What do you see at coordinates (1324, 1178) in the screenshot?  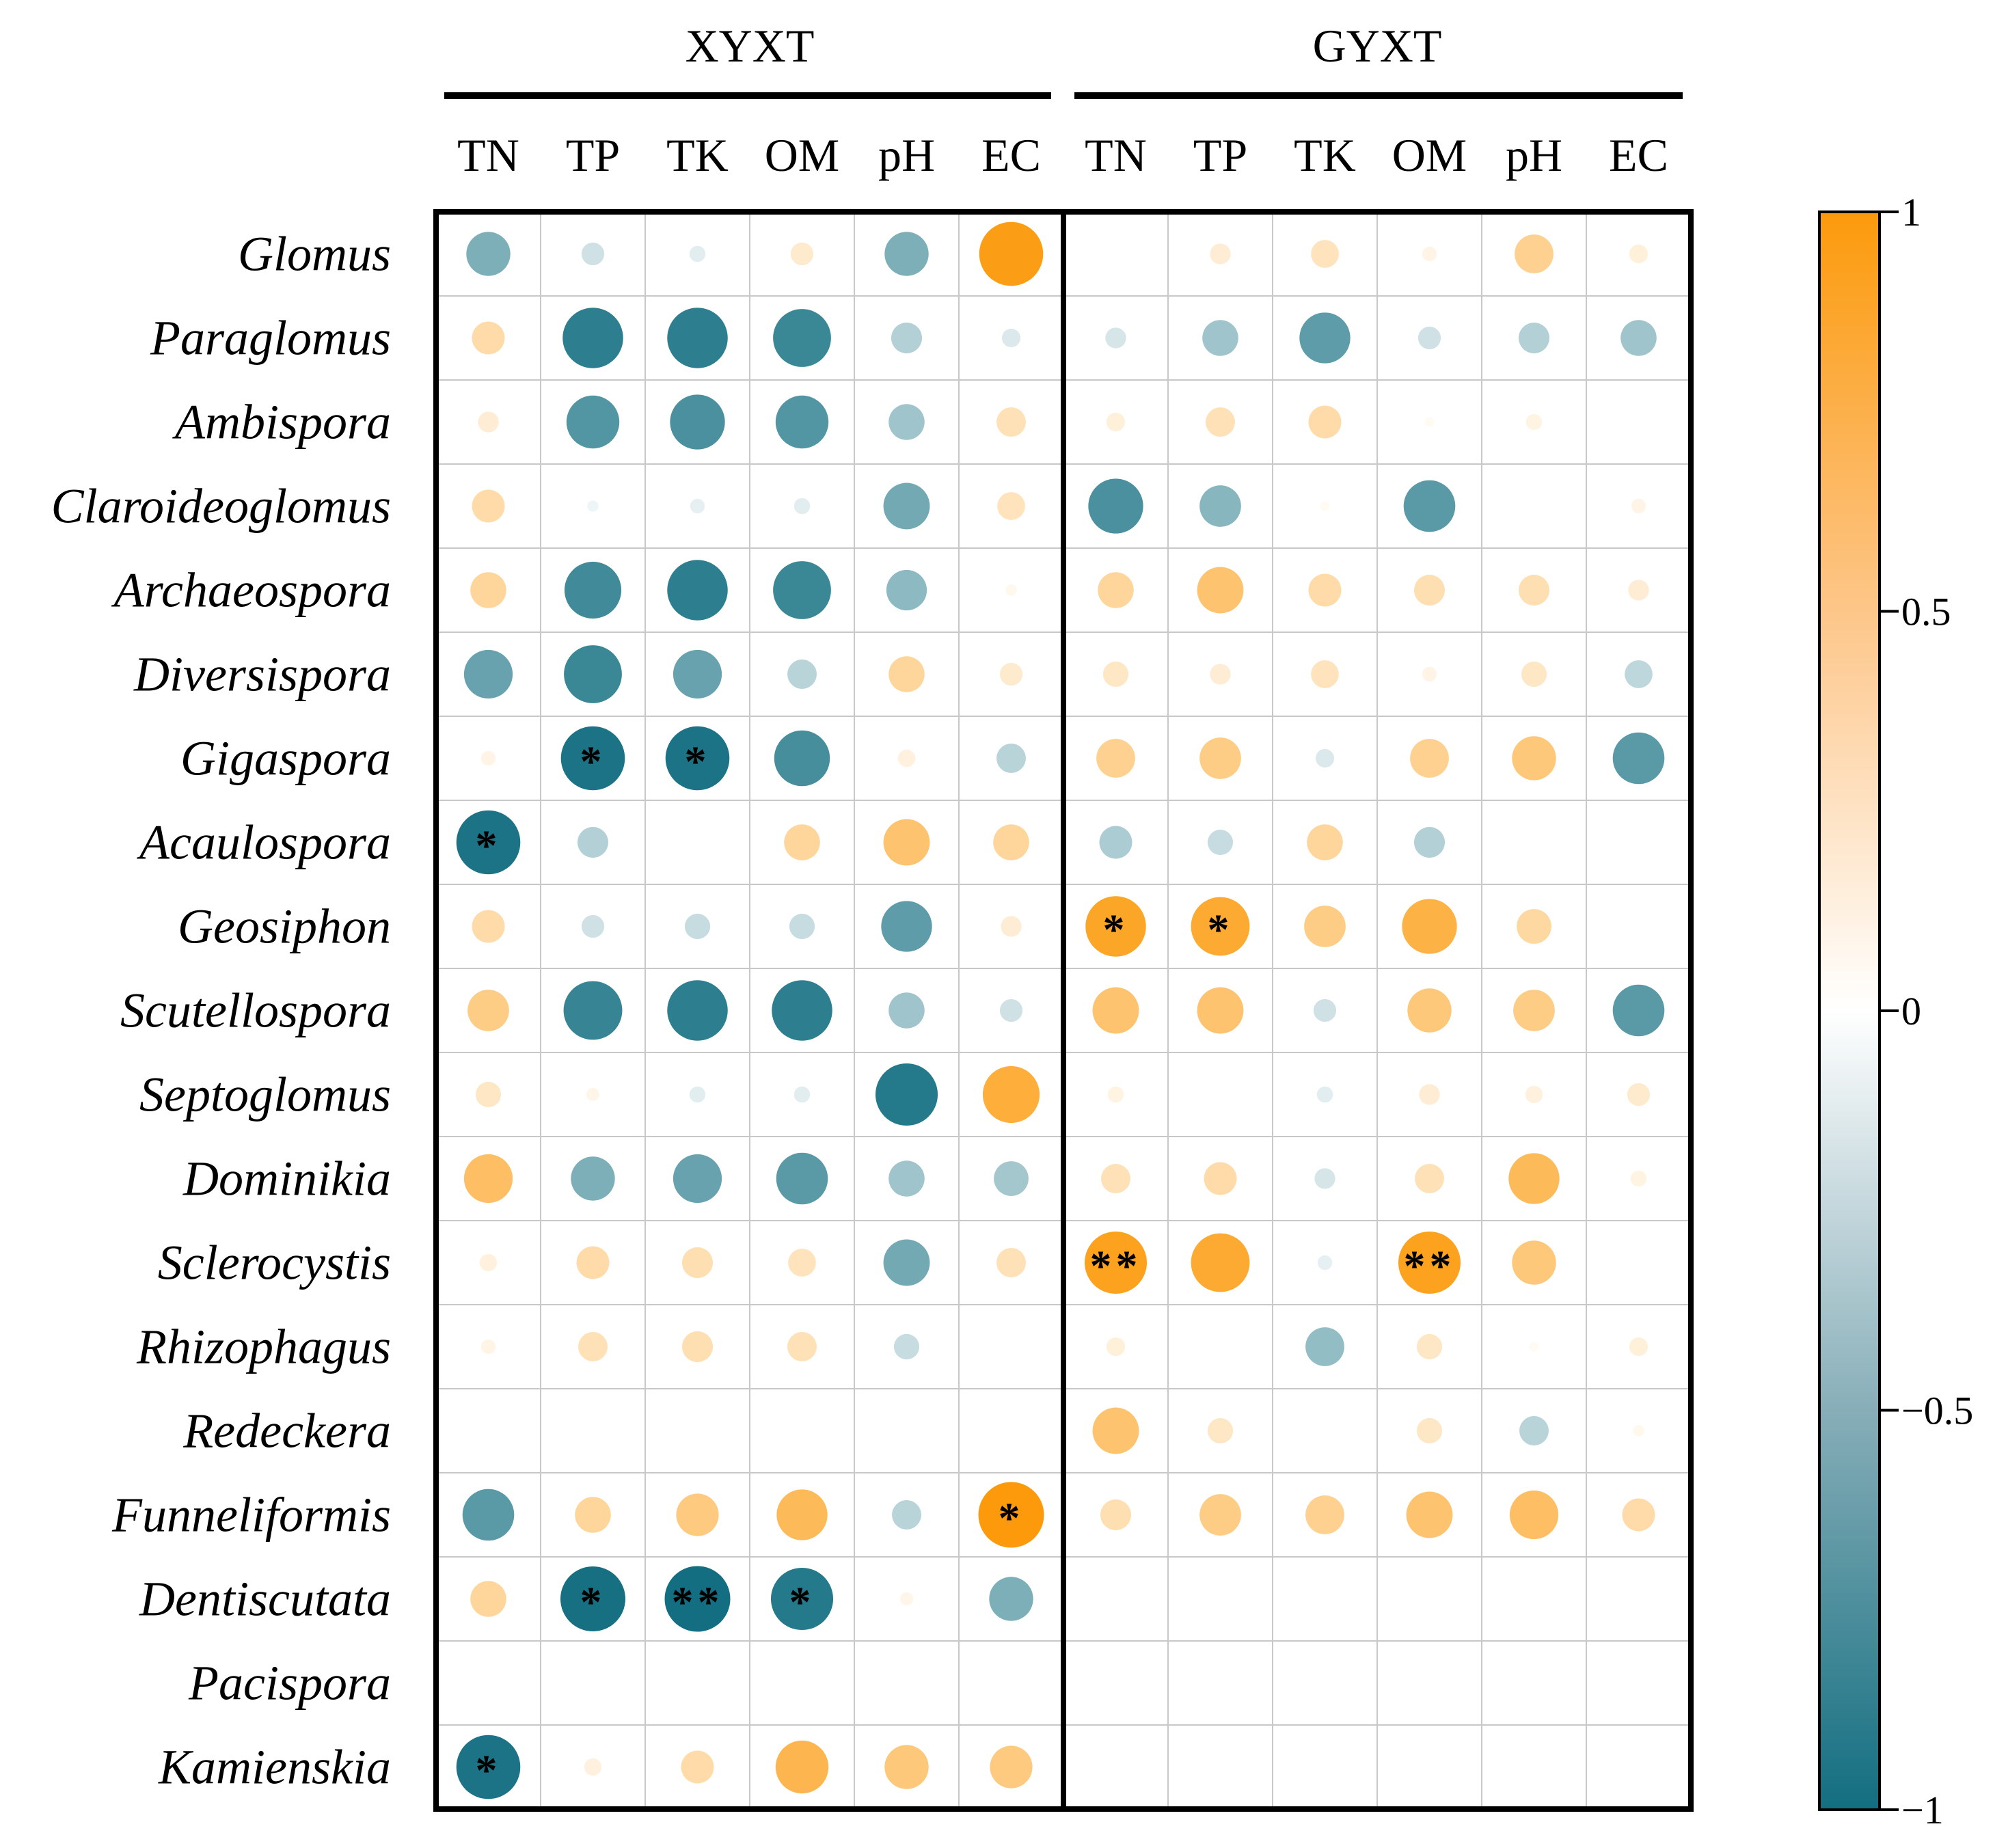 I see `correlation-circle-dominikia-gyxt-tk` at bounding box center [1324, 1178].